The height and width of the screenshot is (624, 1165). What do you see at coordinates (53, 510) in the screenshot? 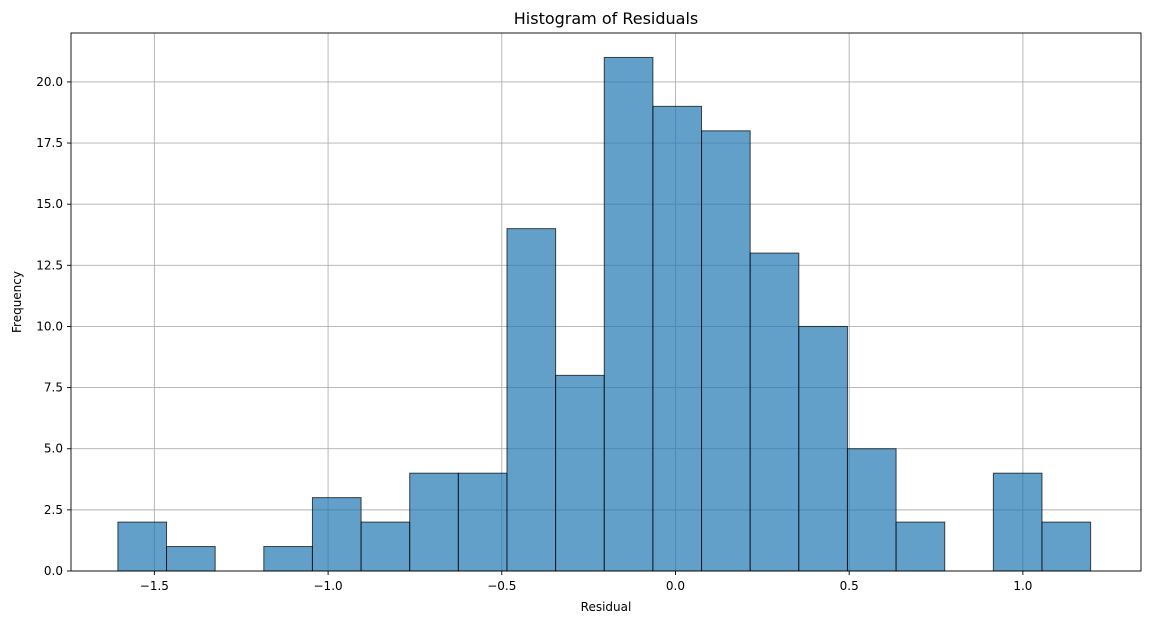
I see `y-tick-label-1: 2.5` at bounding box center [53, 510].